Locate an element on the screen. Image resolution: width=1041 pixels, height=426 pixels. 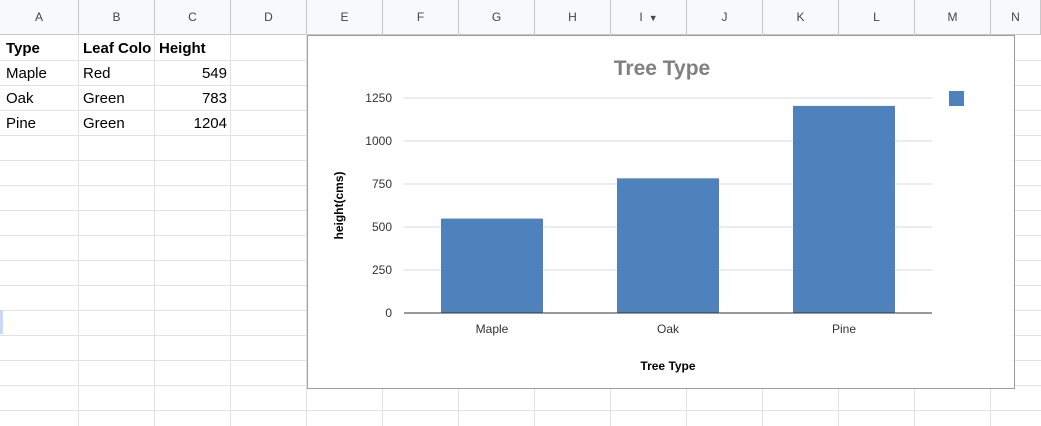
cell-type-maple: Maple is located at coordinates (26, 73).